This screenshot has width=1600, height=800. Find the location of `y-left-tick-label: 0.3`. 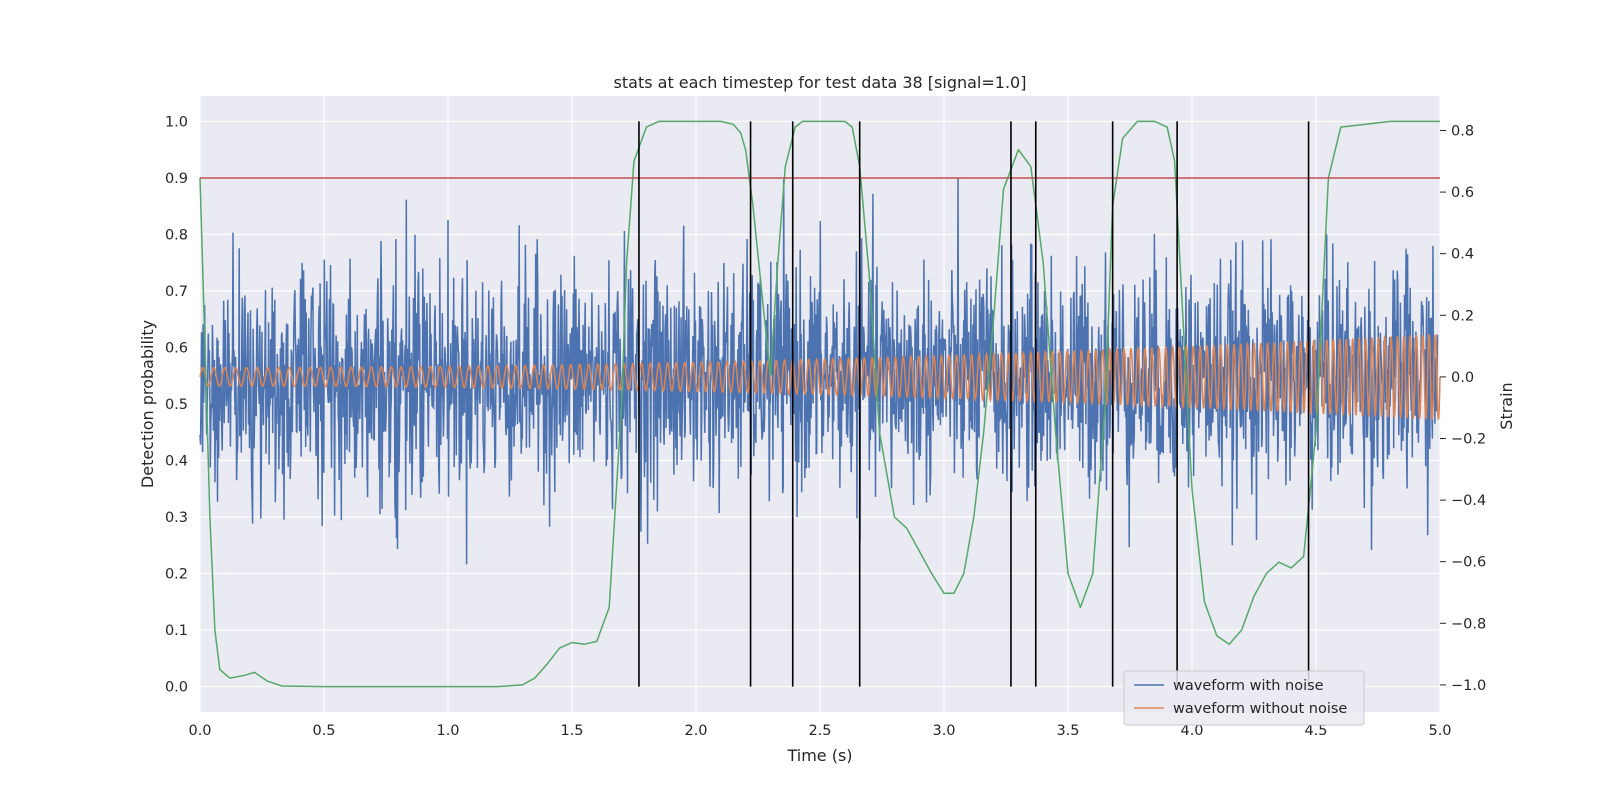

y-left-tick-label: 0.3 is located at coordinates (176, 518).